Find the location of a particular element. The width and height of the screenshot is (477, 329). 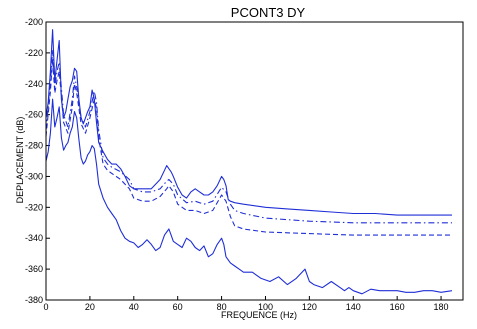

x-axis-label: FREQUENCE (Hz) is located at coordinates (259, 315).